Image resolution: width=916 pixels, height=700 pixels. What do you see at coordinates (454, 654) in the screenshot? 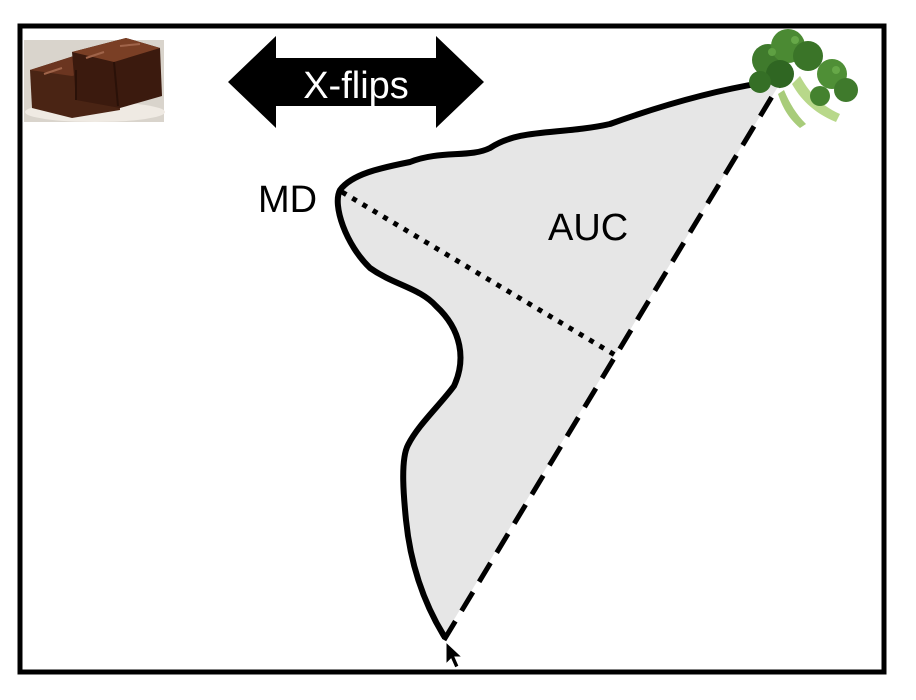
I see `cursor-icon` at bounding box center [454, 654].